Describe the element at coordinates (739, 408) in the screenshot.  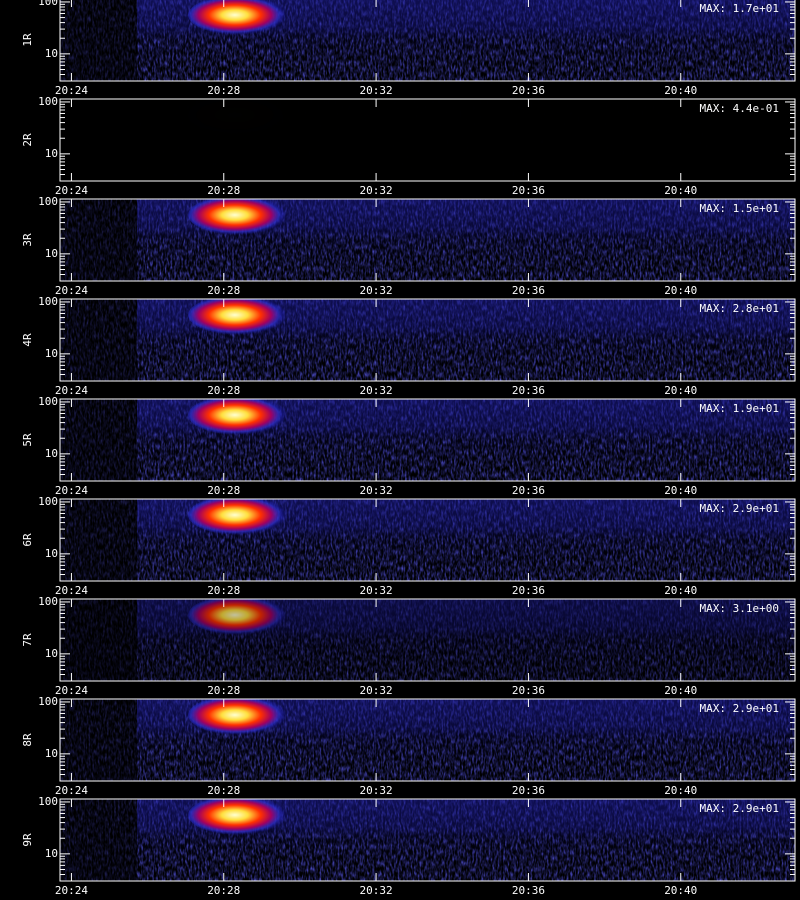
I see `max-annotation: MAX: 1.9e+01` at that location.